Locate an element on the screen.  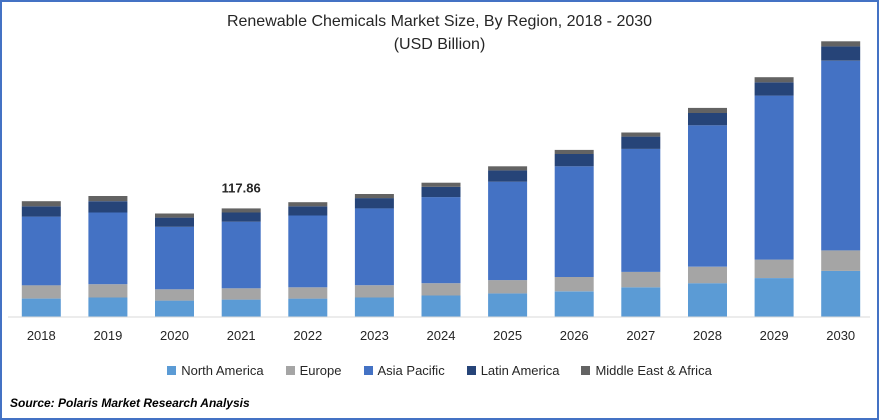
x-tick-label: 2029 is located at coordinates (774, 335).